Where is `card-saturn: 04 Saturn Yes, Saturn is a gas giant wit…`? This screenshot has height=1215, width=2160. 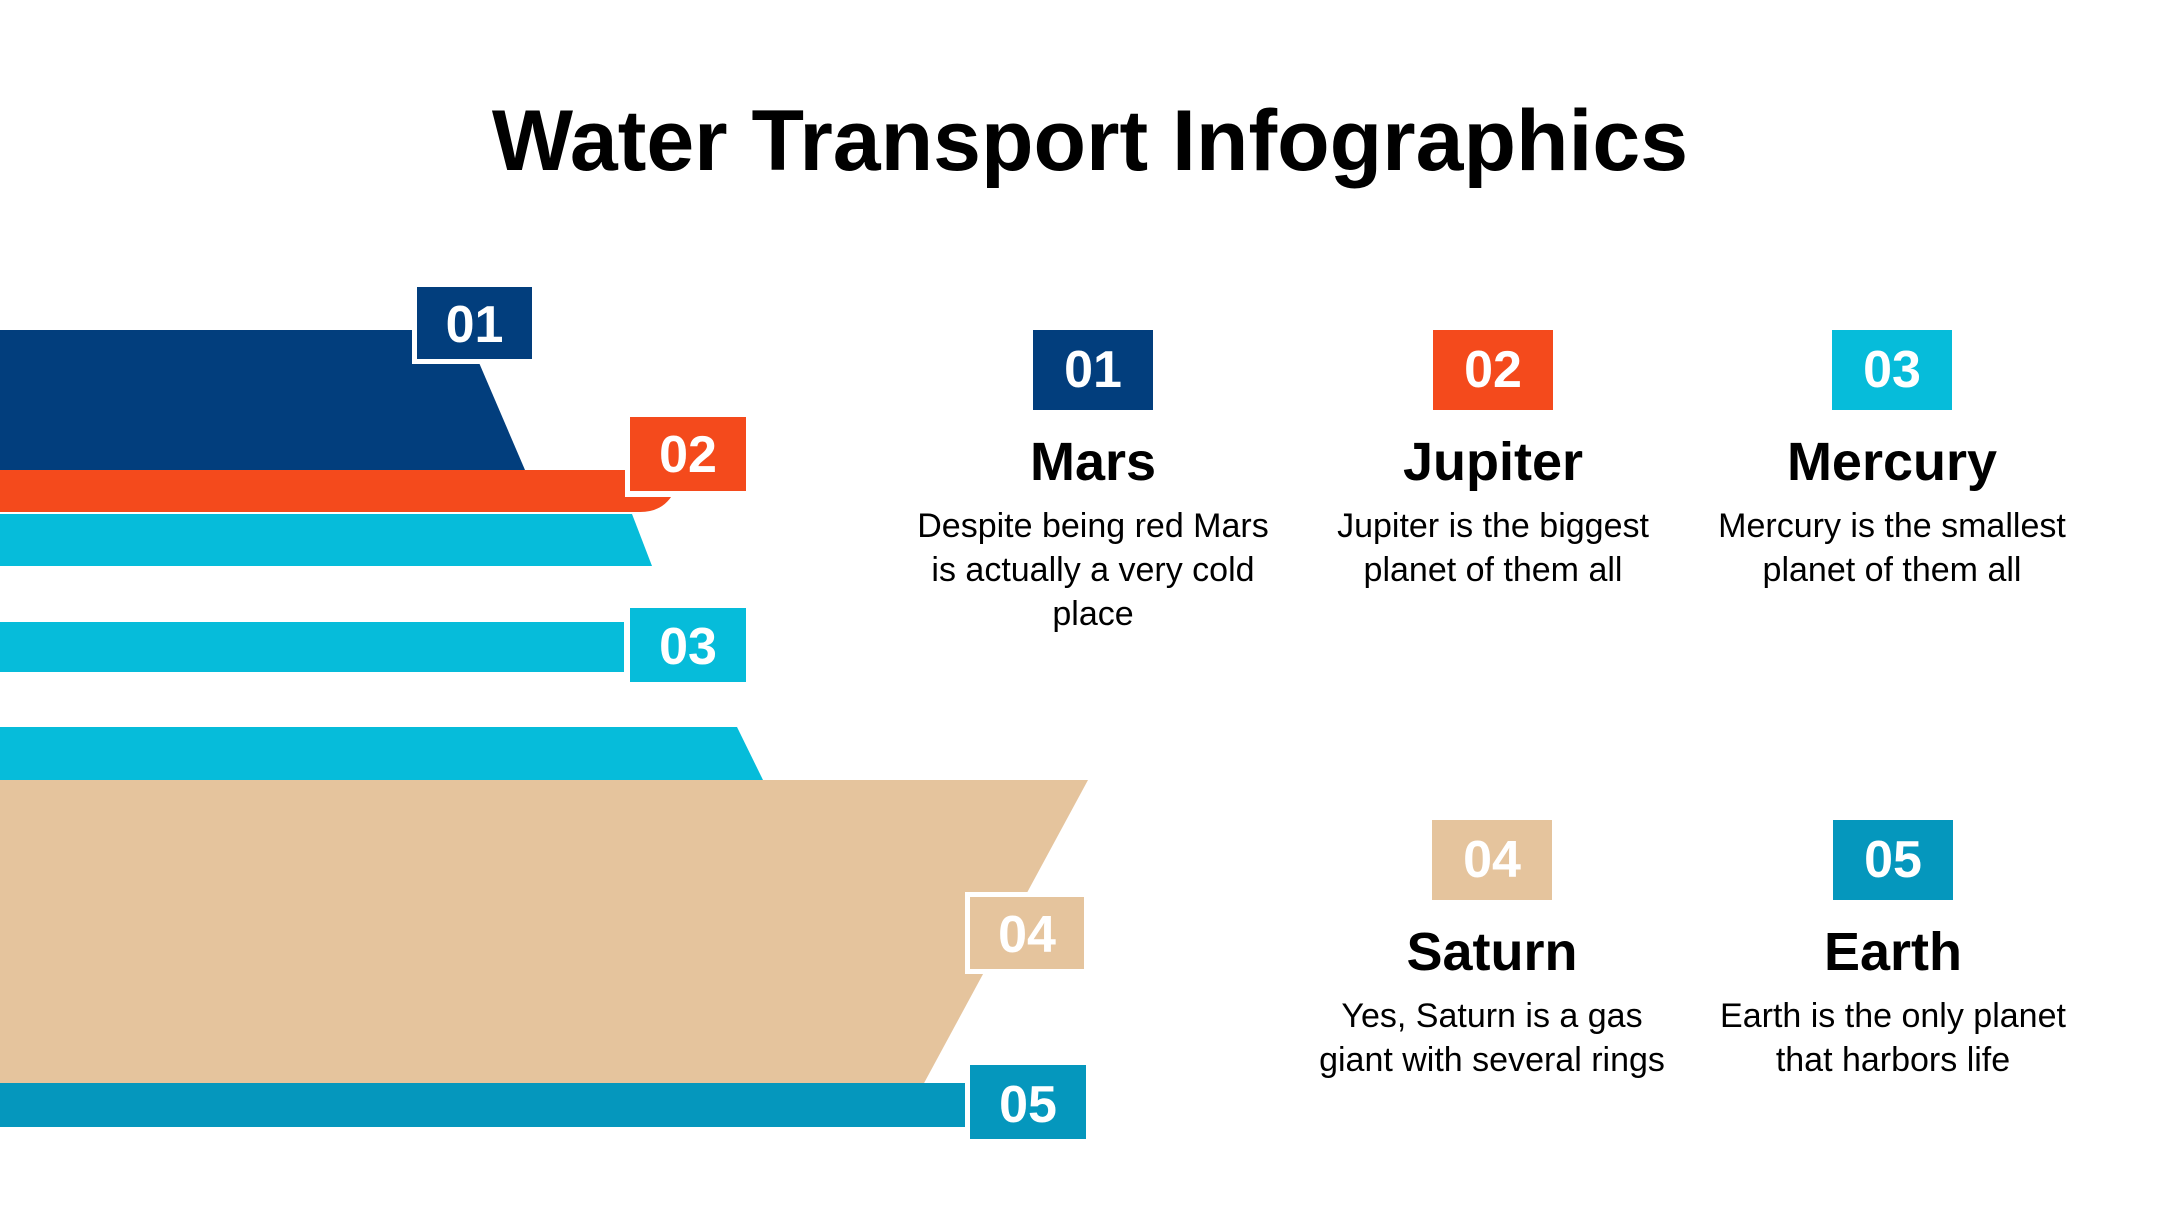
card-saturn: 04 Saturn Yes, Saturn is a gas giant wit… is located at coordinates (1492, 951).